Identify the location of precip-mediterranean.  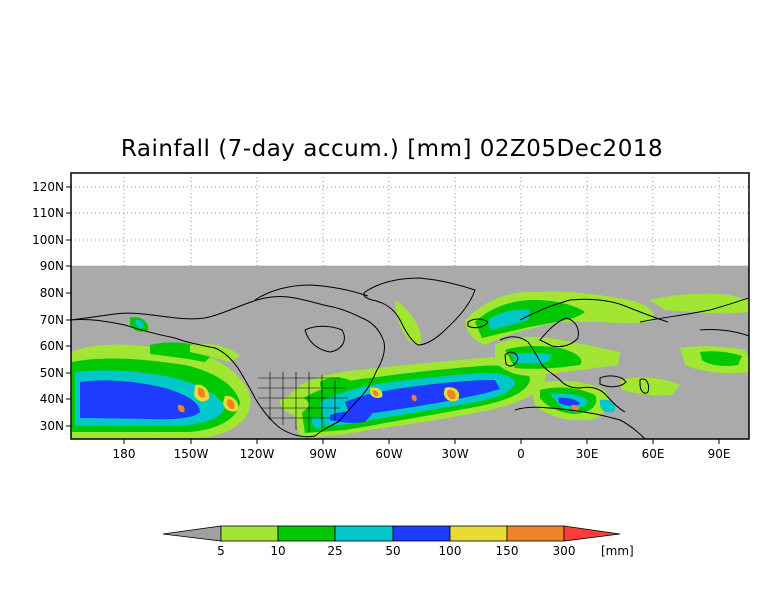
(605, 399).